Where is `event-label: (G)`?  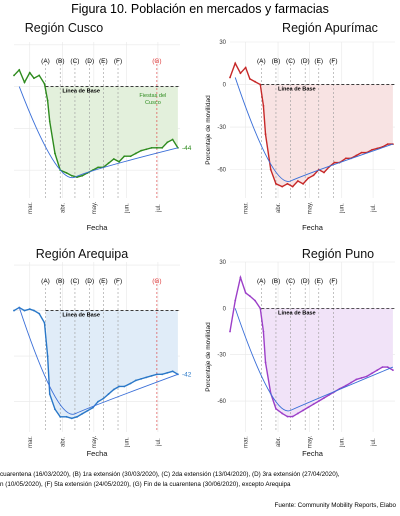
event-label: (G) is located at coordinates (156, 281).